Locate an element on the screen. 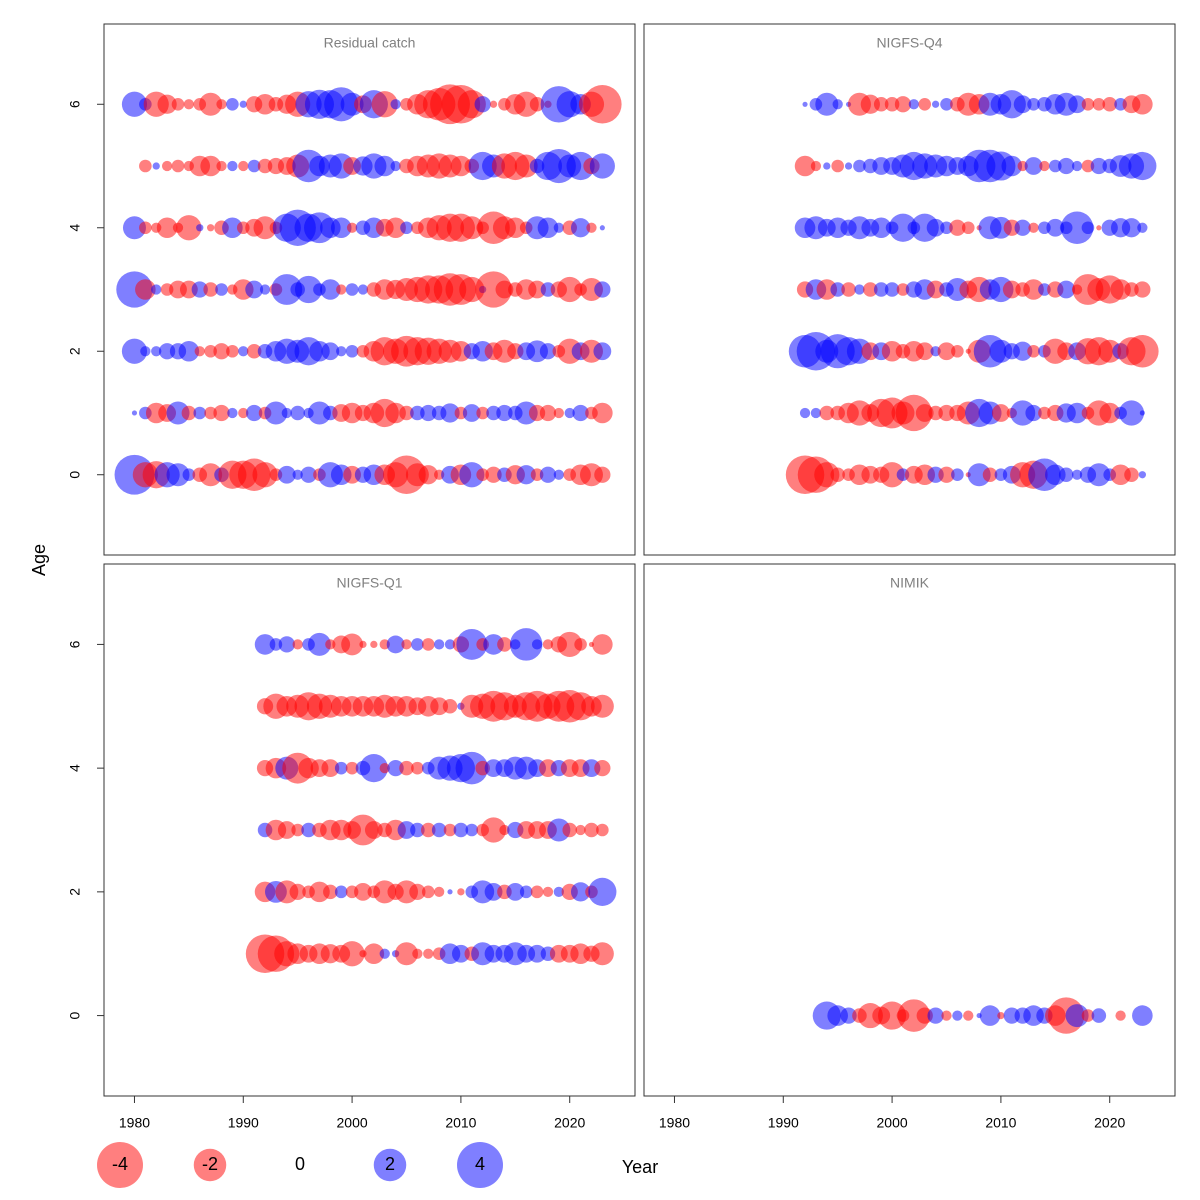  x-tick-label: 2000 is located at coordinates (352, 1123).